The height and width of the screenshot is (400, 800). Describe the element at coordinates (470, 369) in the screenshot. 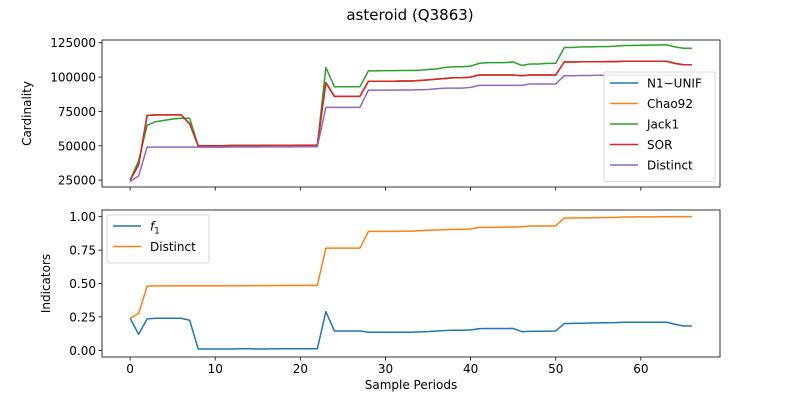

I see `x-tick-label: 40` at that location.